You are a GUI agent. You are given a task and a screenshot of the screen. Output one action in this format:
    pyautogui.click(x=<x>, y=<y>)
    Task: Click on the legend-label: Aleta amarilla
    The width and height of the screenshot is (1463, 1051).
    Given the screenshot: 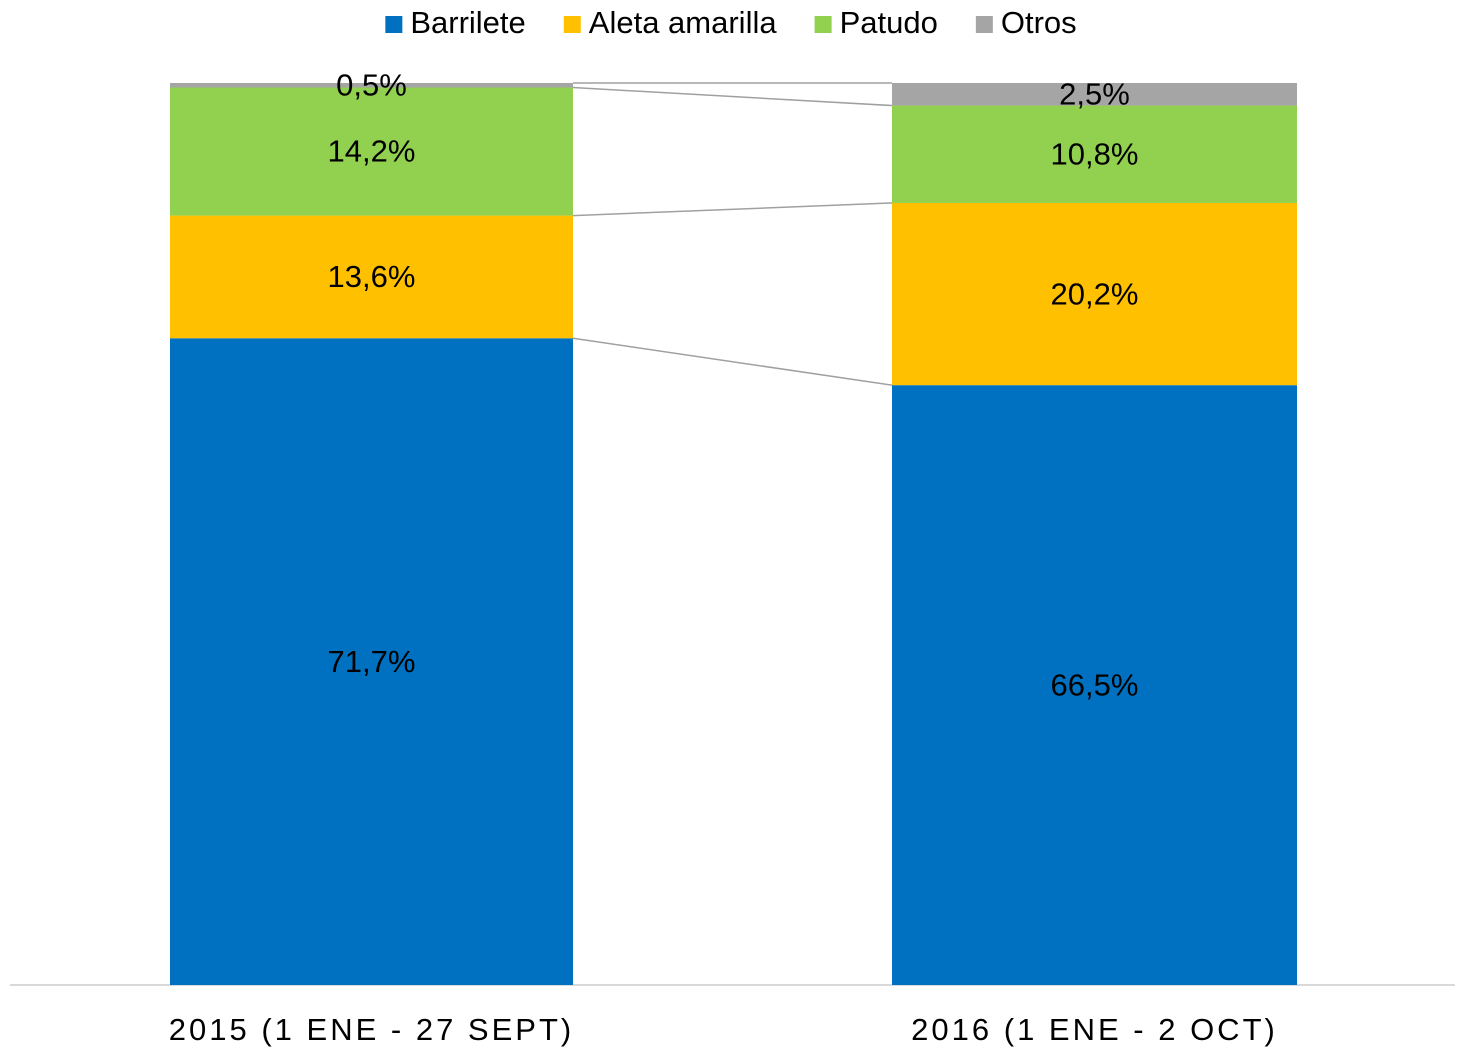 What is the action you would take?
    pyautogui.click(x=683, y=22)
    